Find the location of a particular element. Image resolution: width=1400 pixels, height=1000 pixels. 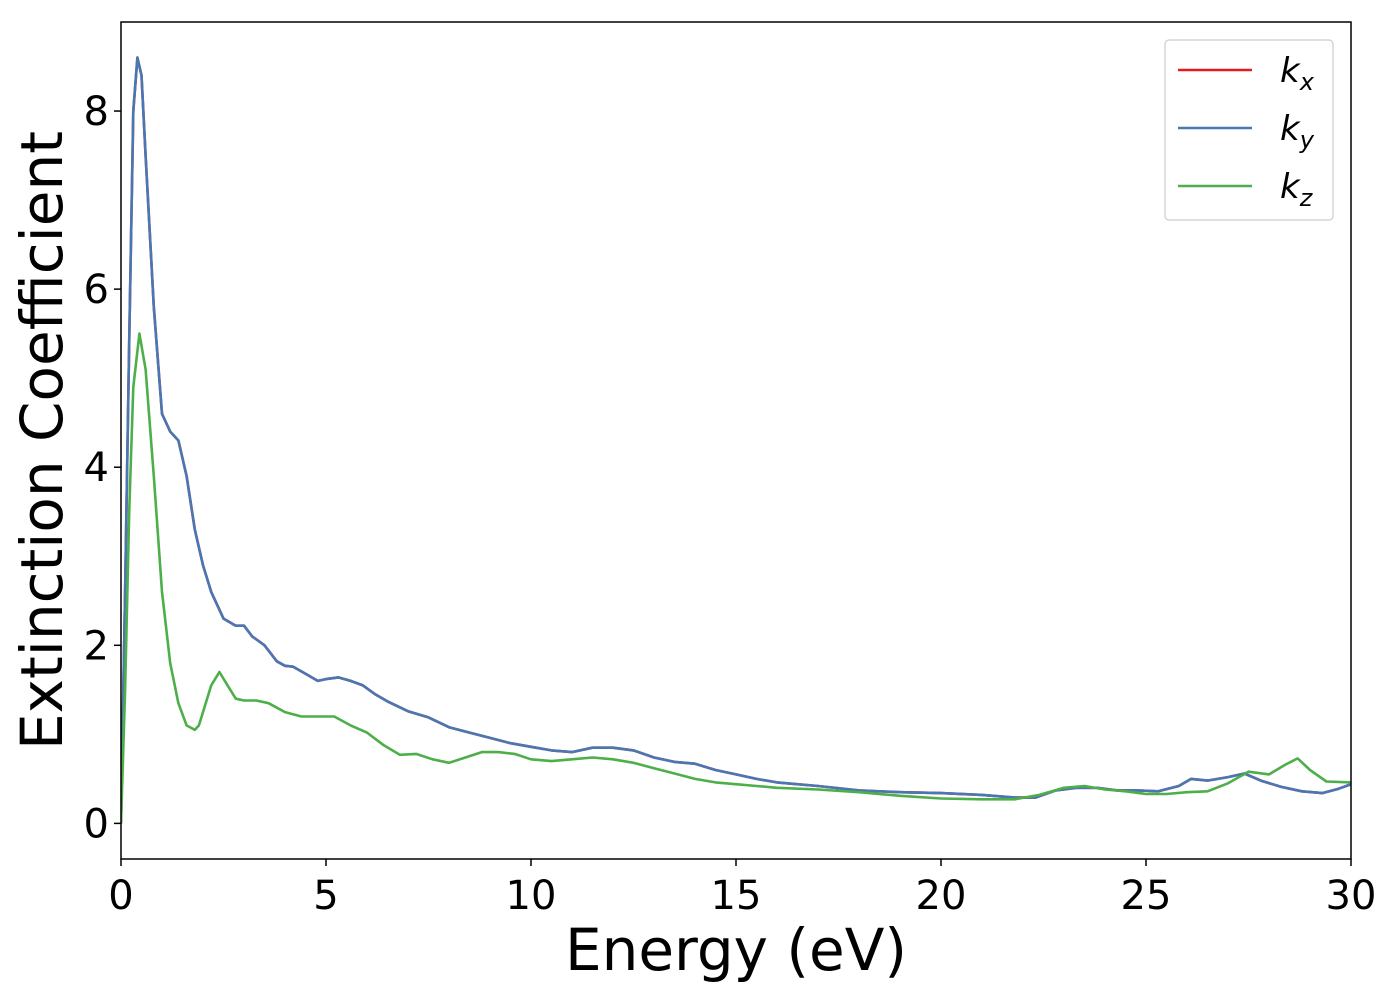

x-axis-title: Energy (eV) is located at coordinates (736, 950).